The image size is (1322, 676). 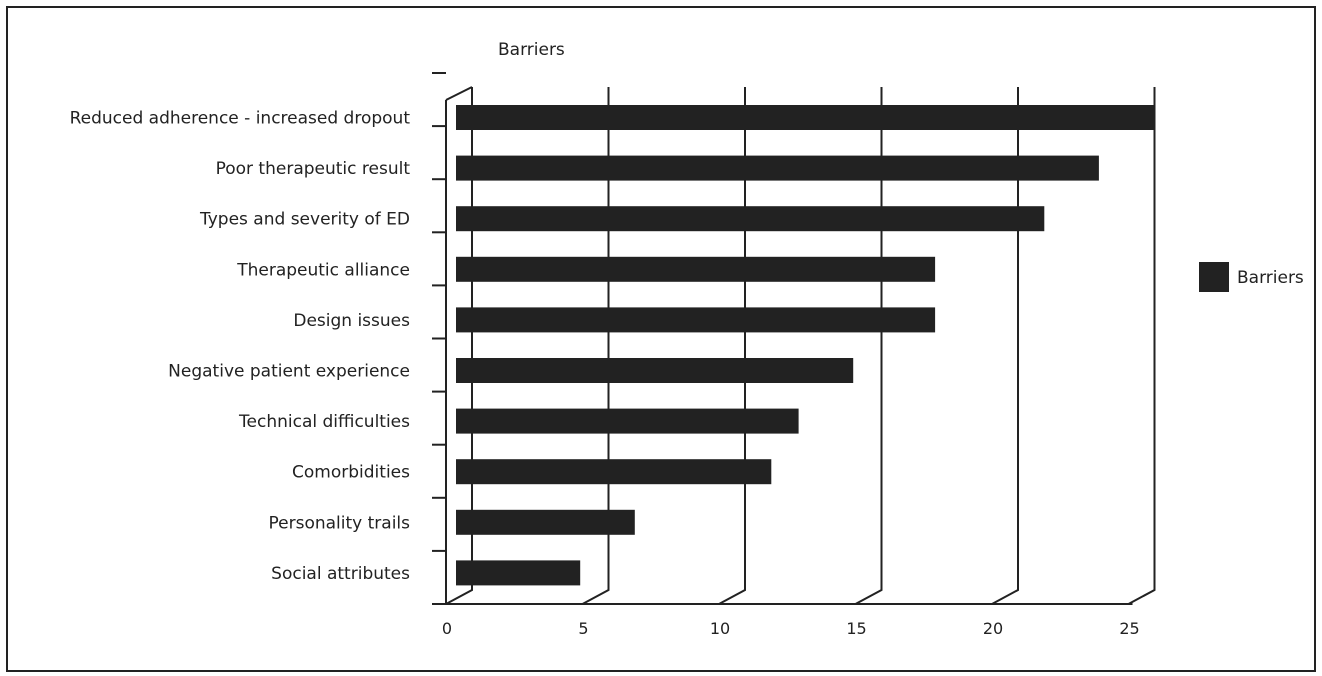 I want to click on category-label-8: Comorbidities, so click(x=351, y=473).